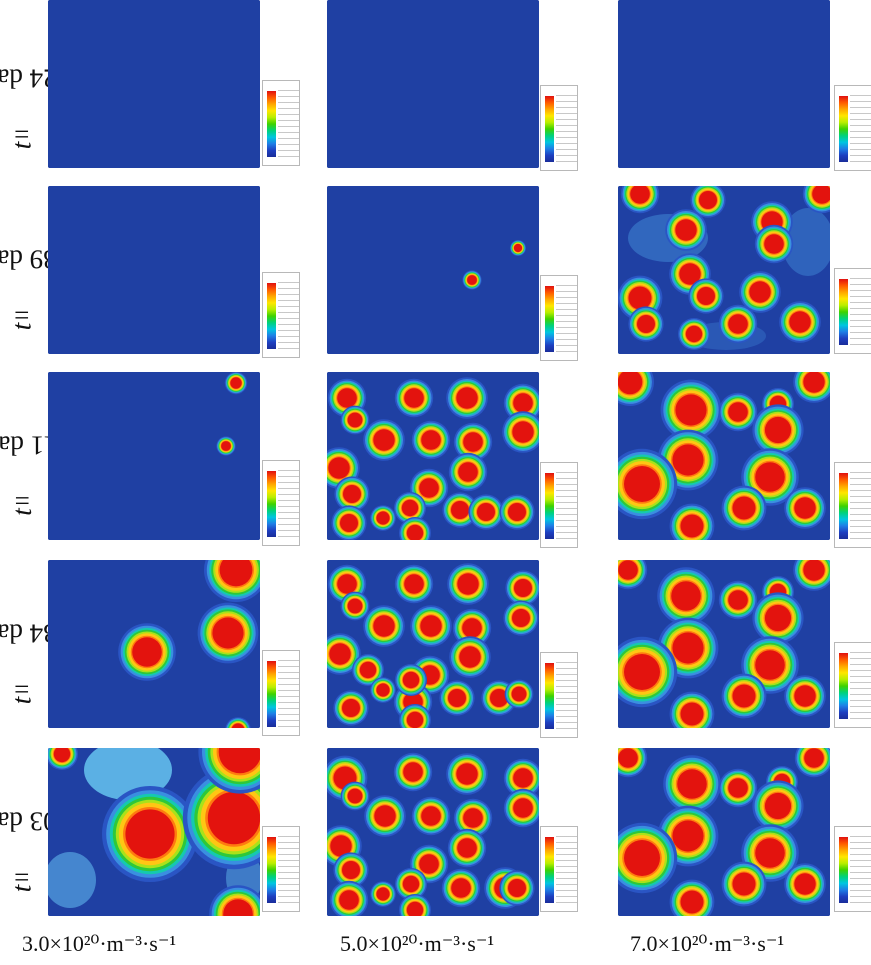  I want to click on column-label-5e20: 5.0×10²⁰·m⁻³·s⁻¹, so click(417, 943).